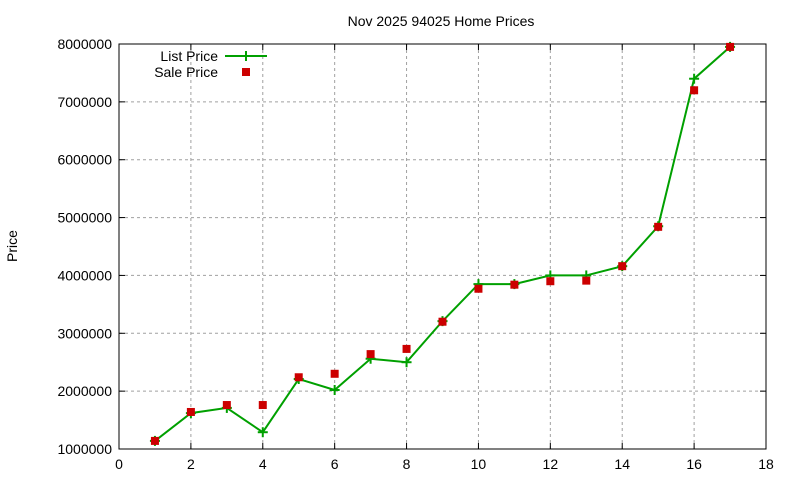 Image resolution: width=800 pixels, height=485 pixels. Describe the element at coordinates (84, 218) in the screenshot. I see `y-tick-label: 5000000` at that location.